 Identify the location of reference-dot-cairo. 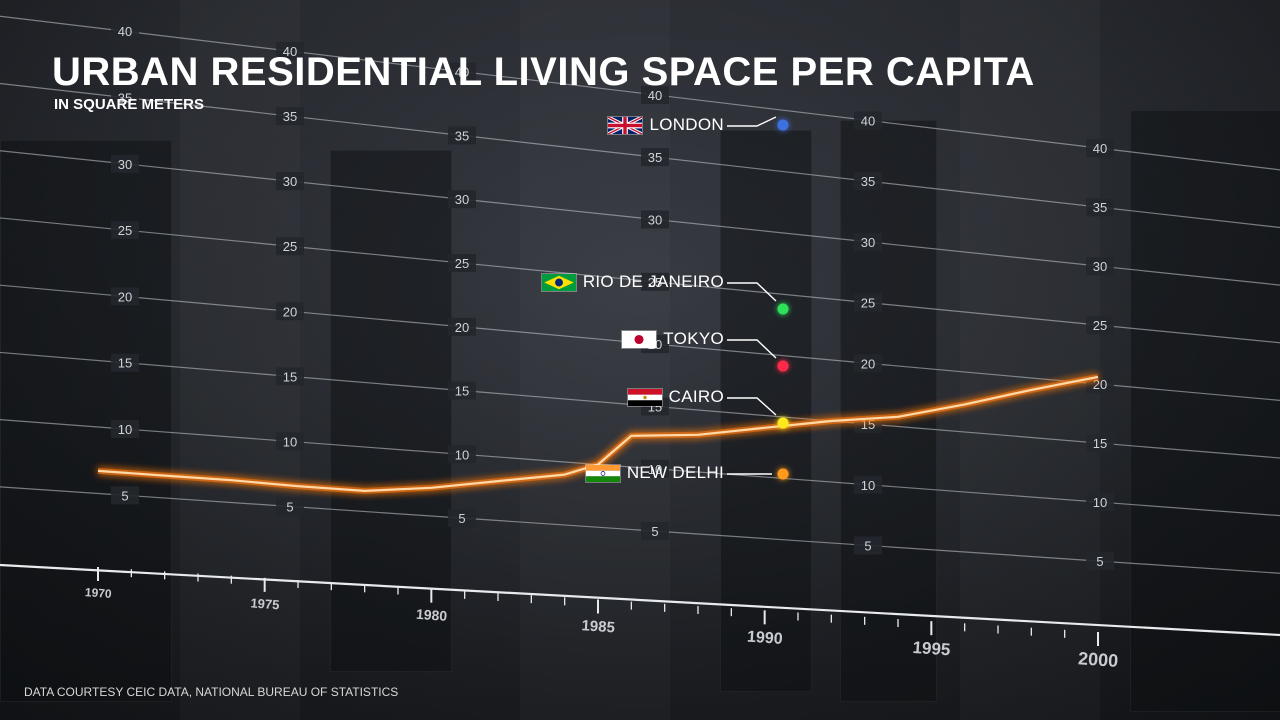
(783, 423).